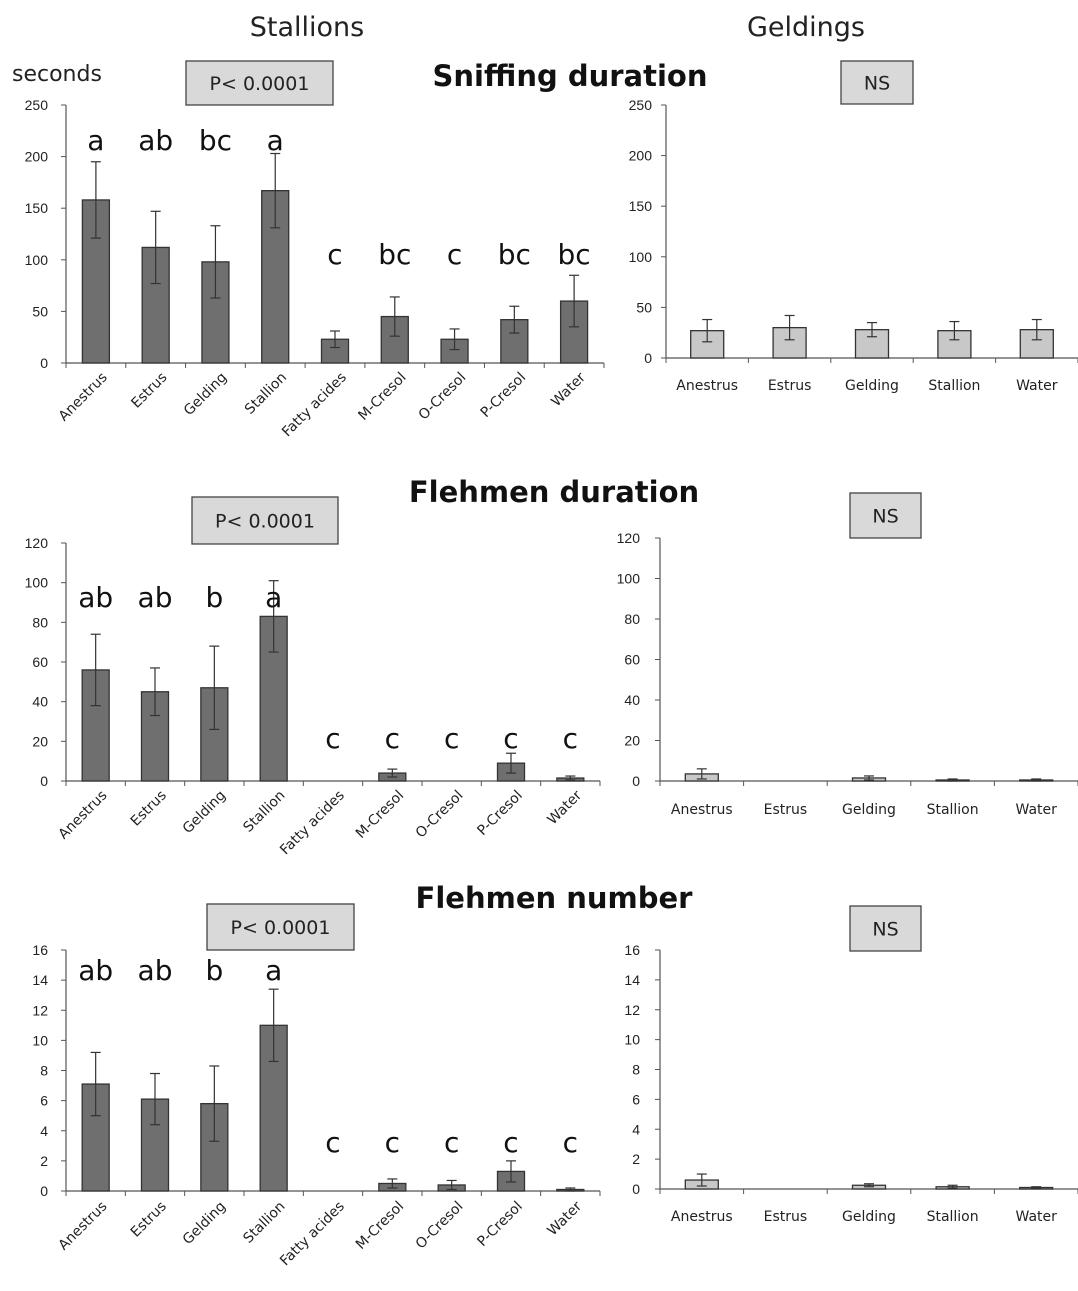 This screenshot has height=1291, width=1078. Describe the element at coordinates (632, 619) in the screenshot. I see `y-tick-label: 80` at that location.